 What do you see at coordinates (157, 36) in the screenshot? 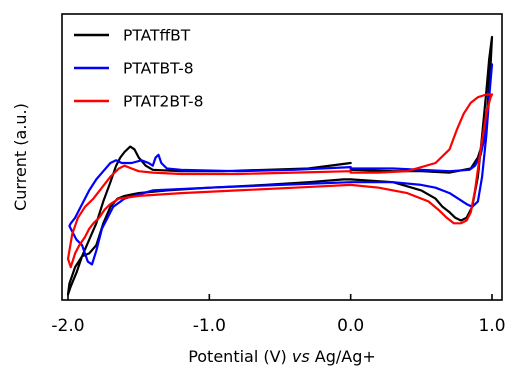
I see `legend-label: PTATffBT` at bounding box center [157, 36].